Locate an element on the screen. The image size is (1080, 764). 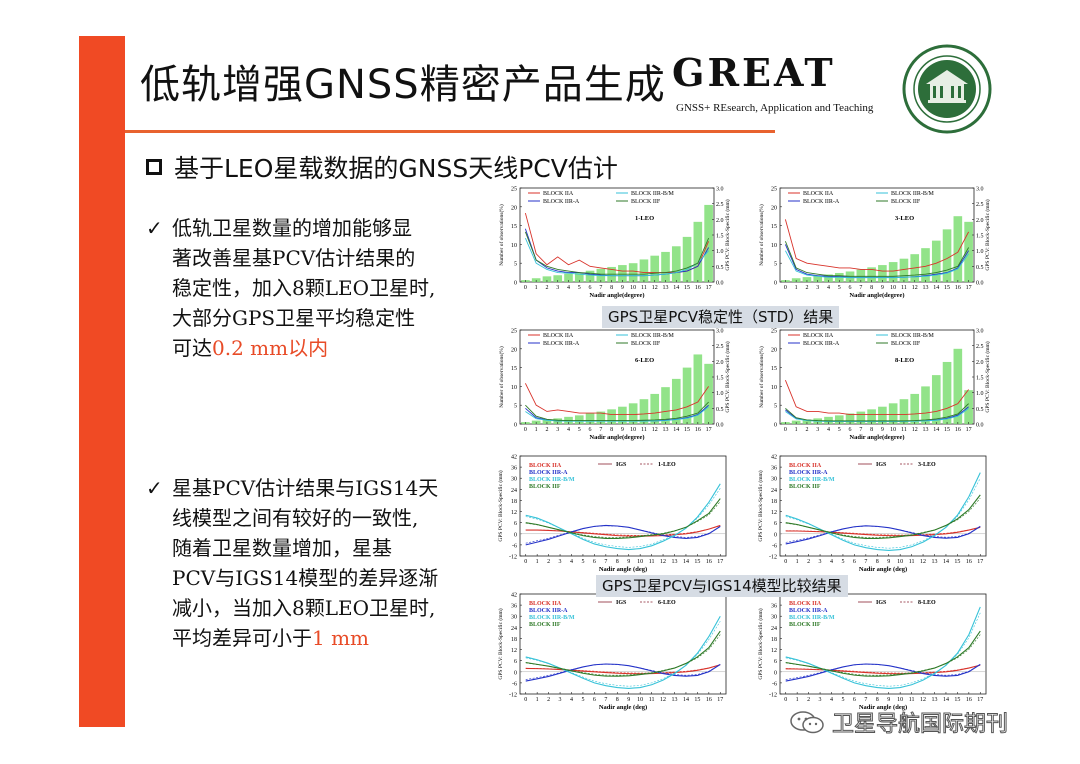
y-tick-label: 30 is located at coordinates (774, 618).